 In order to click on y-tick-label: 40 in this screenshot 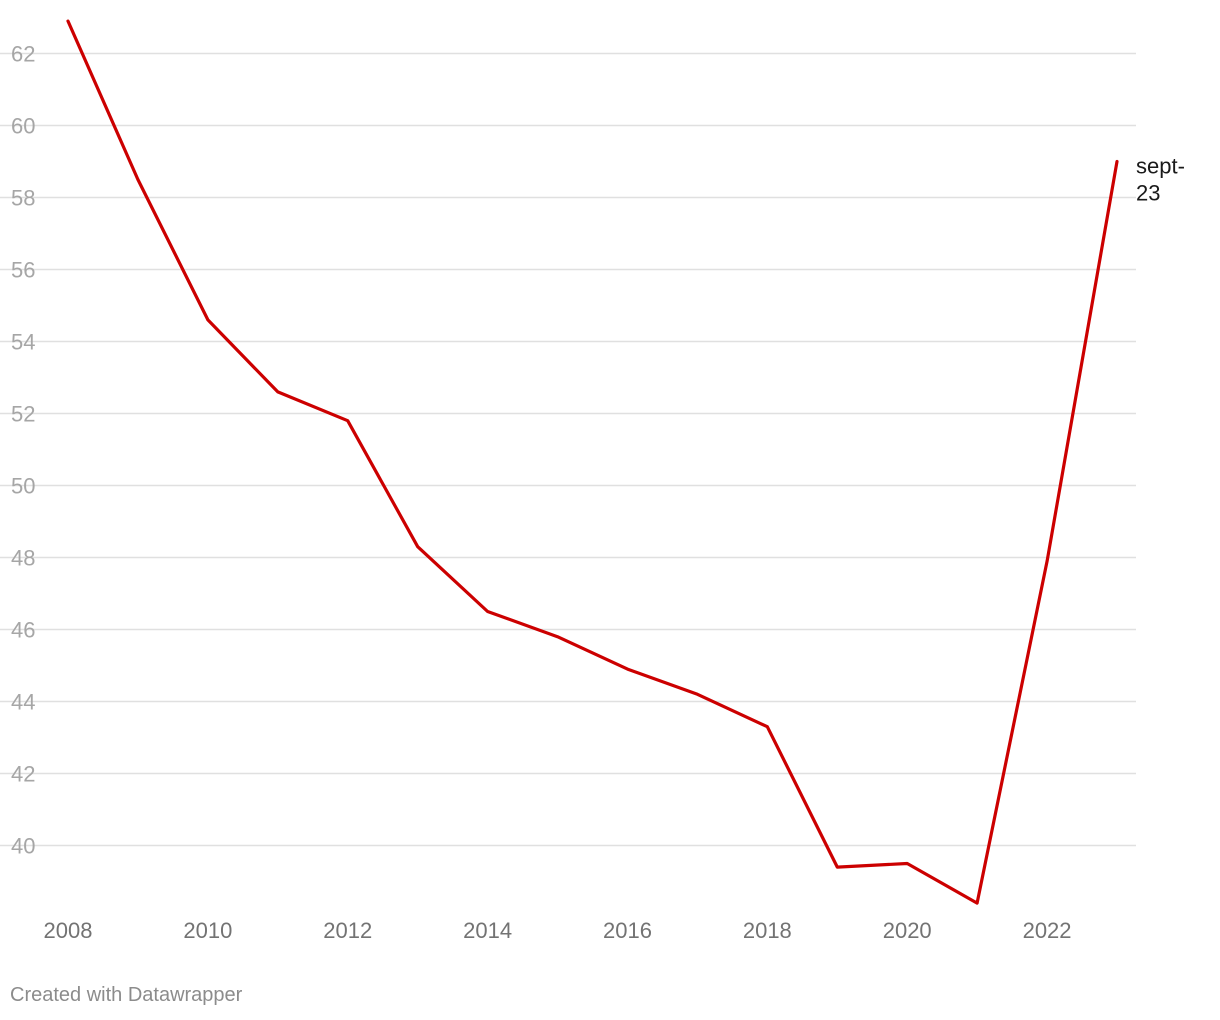, I will do `click(23, 846)`.